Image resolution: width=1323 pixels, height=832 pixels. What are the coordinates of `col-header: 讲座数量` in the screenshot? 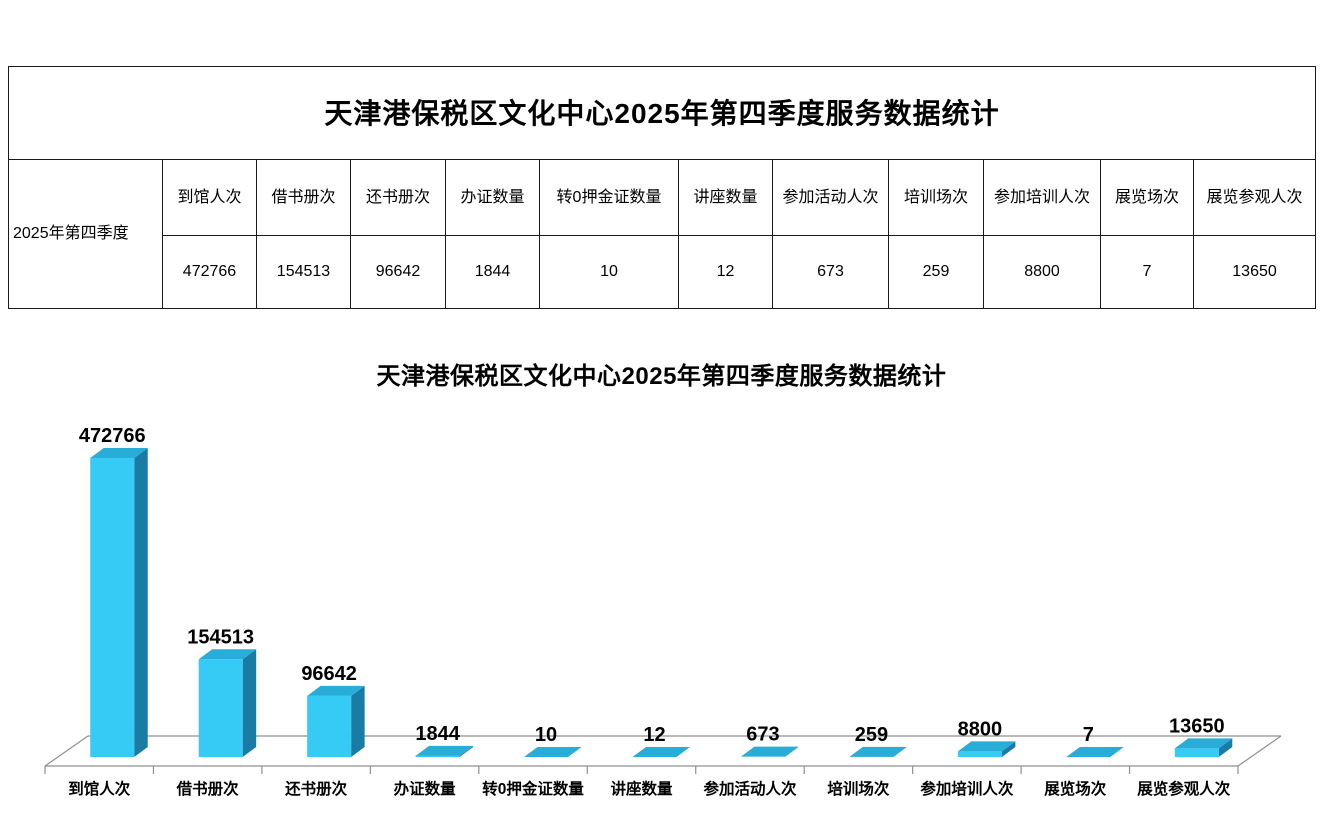 It's located at (725, 197).